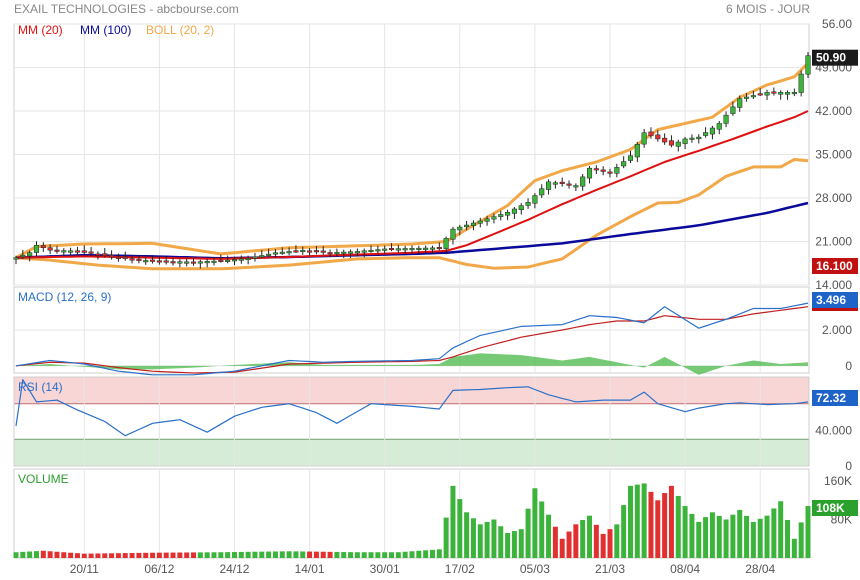 The width and height of the screenshot is (860, 580). I want to click on last-price-tag: 50.90, so click(831, 58).